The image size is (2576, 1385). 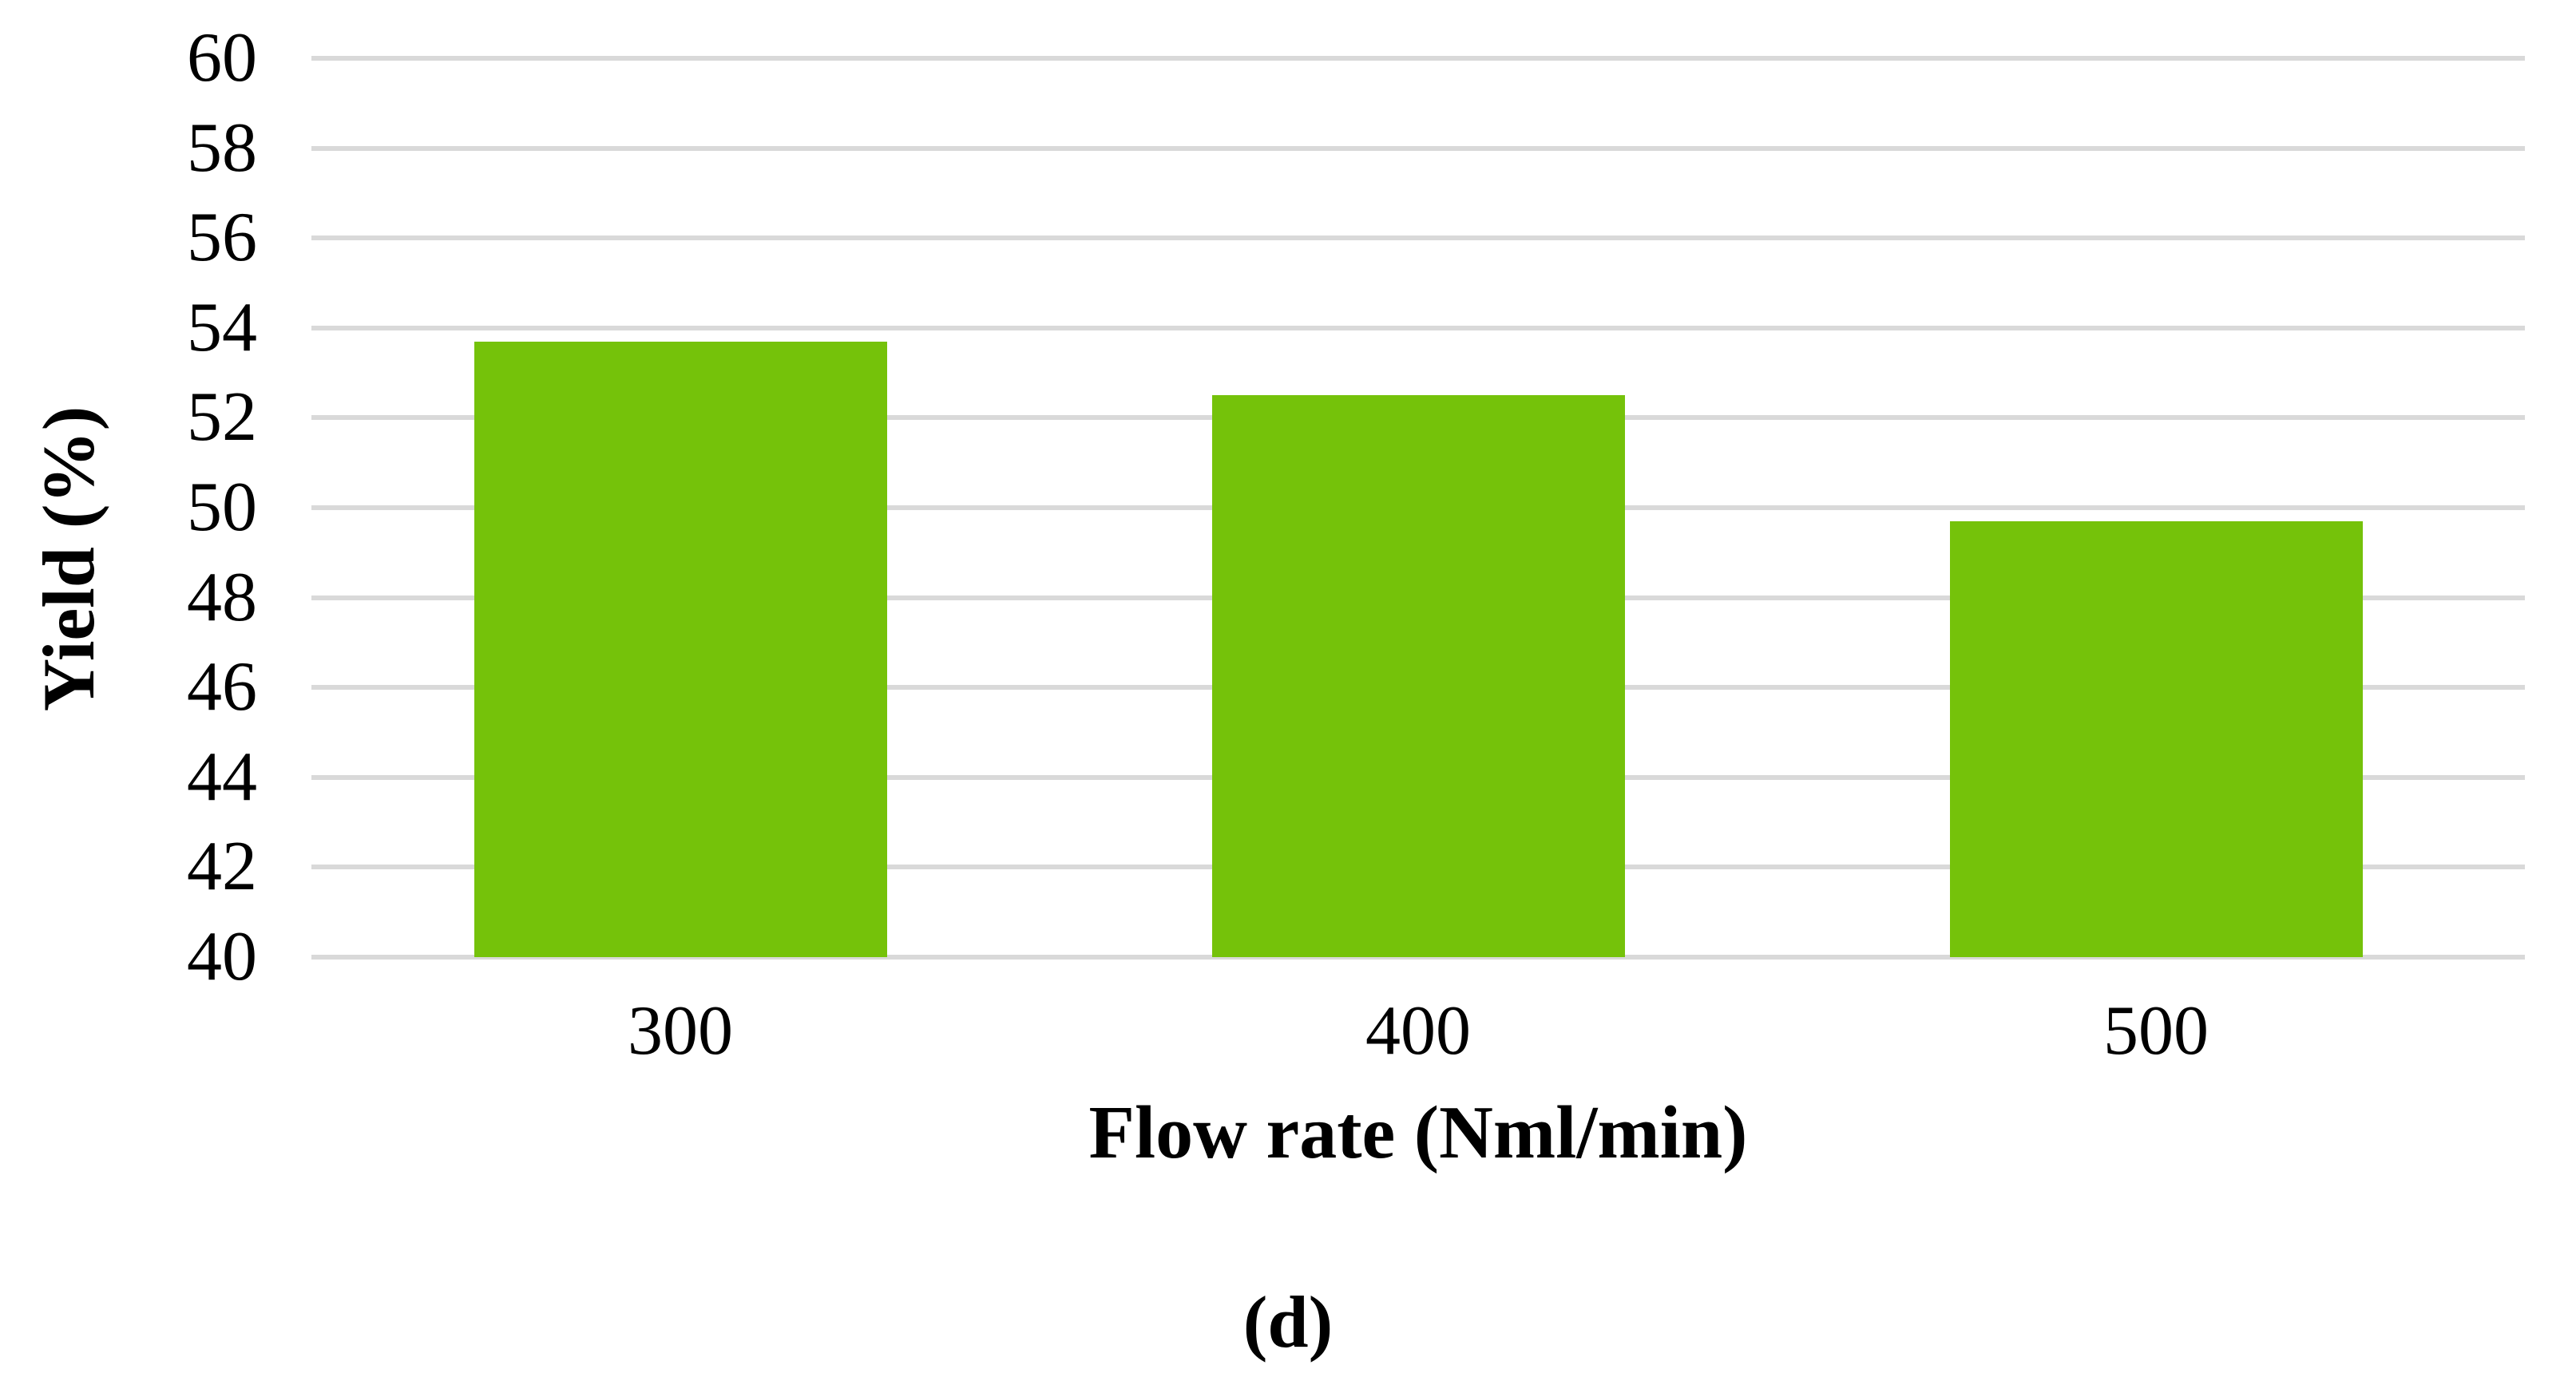 I want to click on y-tick-label-50: 50, so click(x=222, y=507).